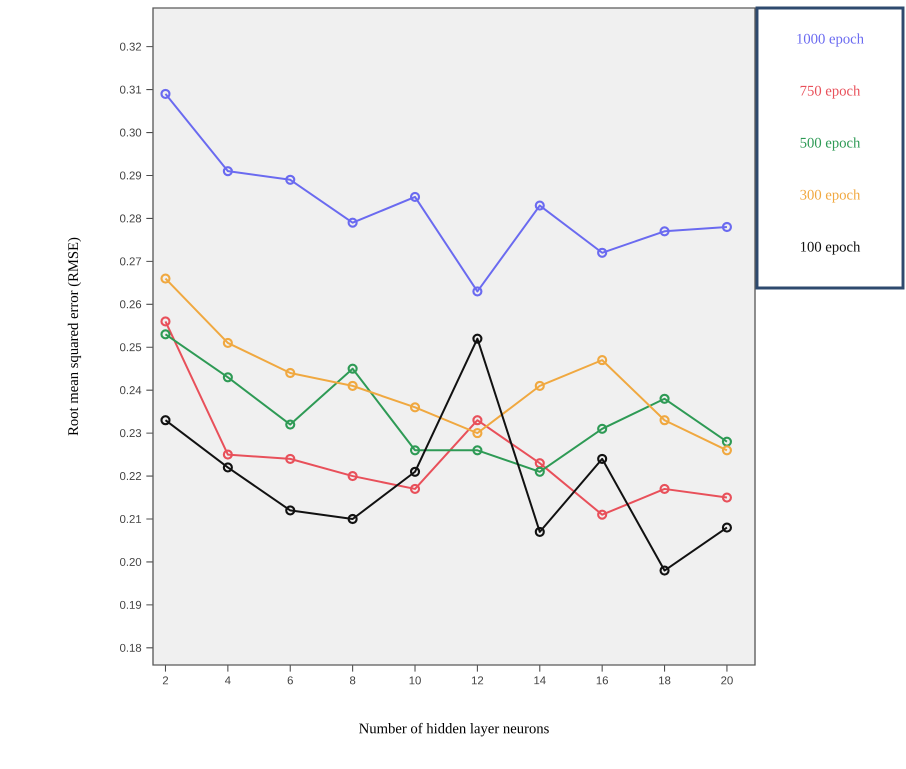 The height and width of the screenshot is (769, 906). Describe the element at coordinates (131, 90) in the screenshot. I see `y-tick-label: 0.31` at that location.